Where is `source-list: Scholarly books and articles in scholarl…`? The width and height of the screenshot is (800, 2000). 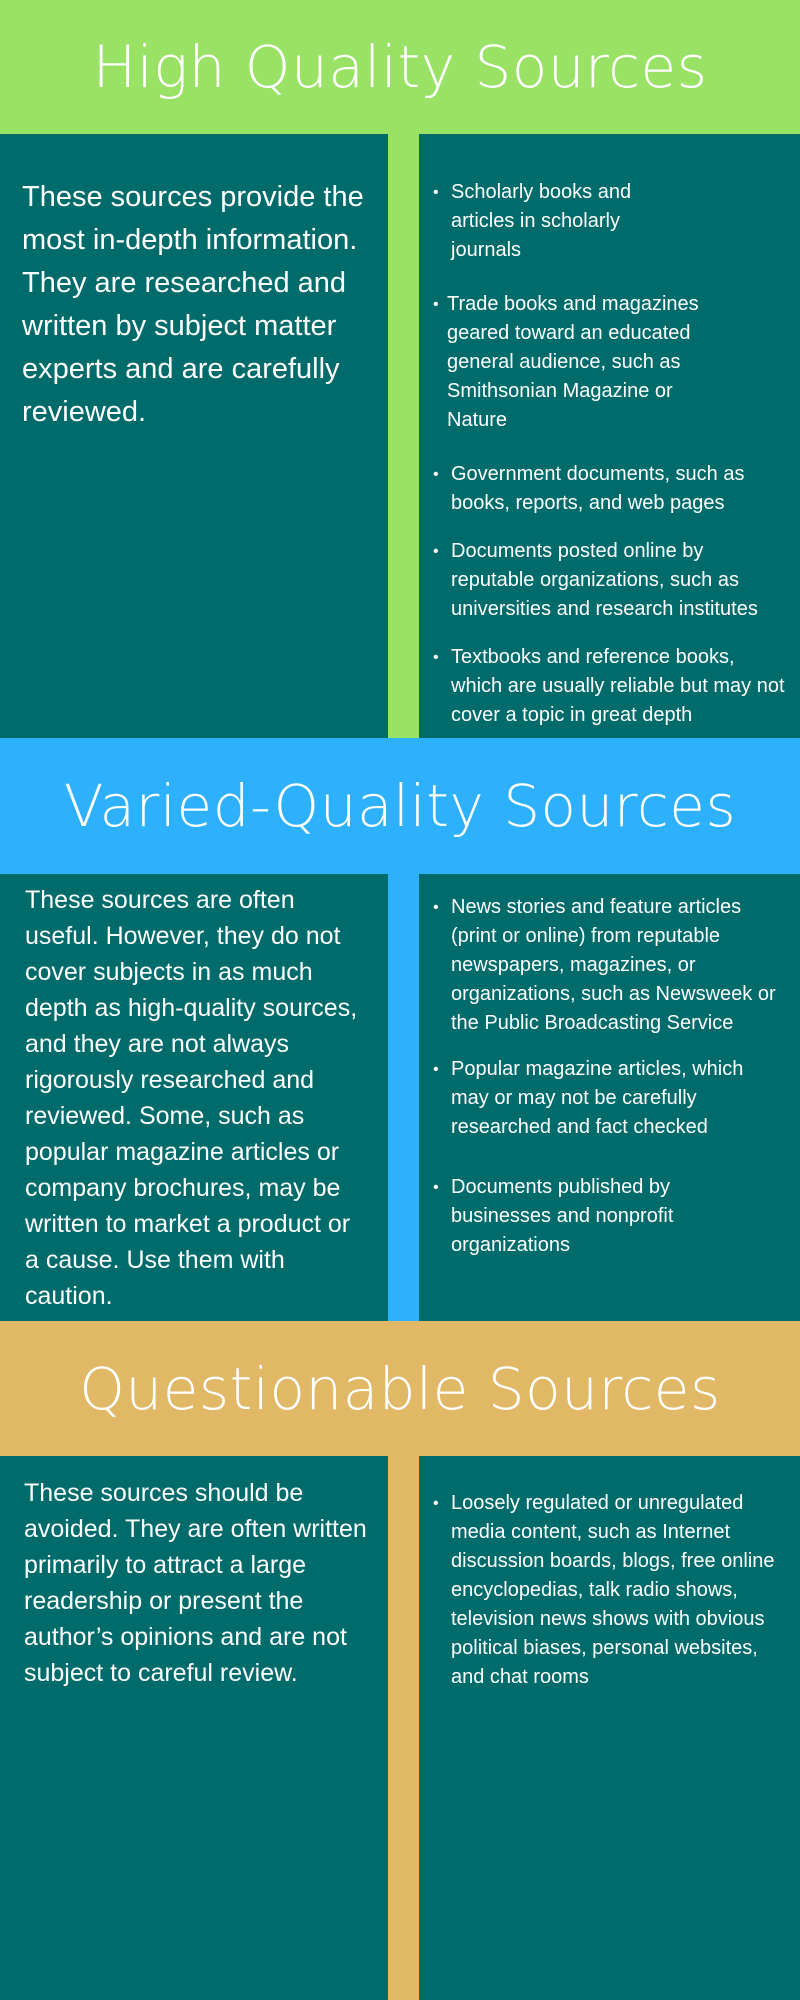 source-list: Scholarly books and articles in scholarl… is located at coordinates (609, 454).